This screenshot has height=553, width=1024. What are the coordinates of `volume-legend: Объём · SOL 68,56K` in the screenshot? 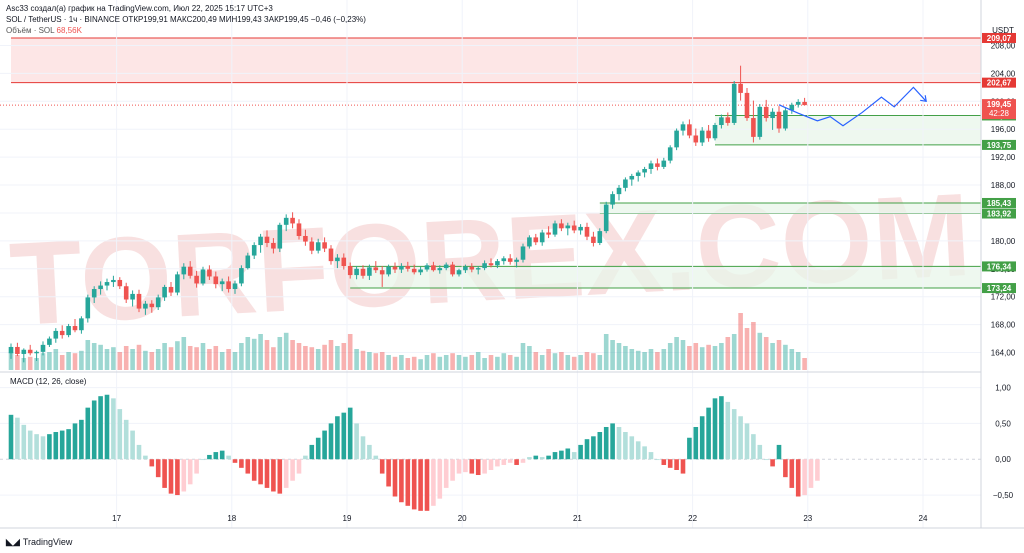 It's located at (186, 30).